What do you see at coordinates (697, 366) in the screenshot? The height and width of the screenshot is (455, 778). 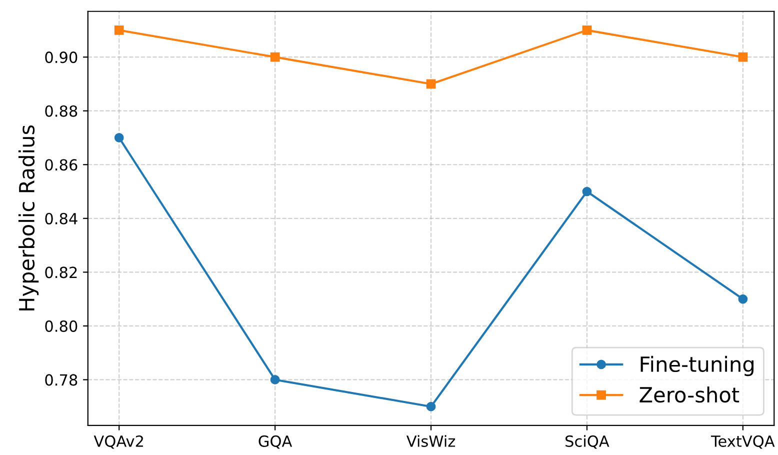 I see `legend-label: Fine-tuning` at bounding box center [697, 366].